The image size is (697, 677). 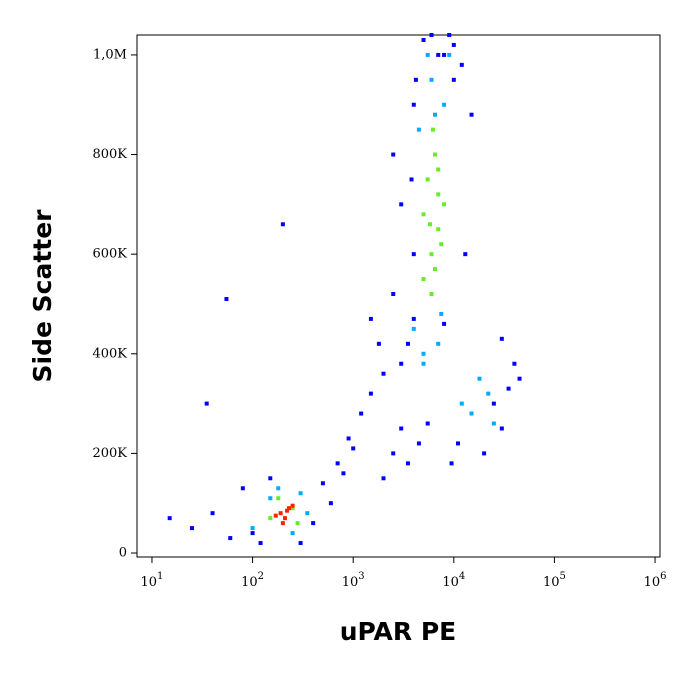 What do you see at coordinates (109, 154) in the screenshot?
I see `y-tick-label: 800K` at bounding box center [109, 154].